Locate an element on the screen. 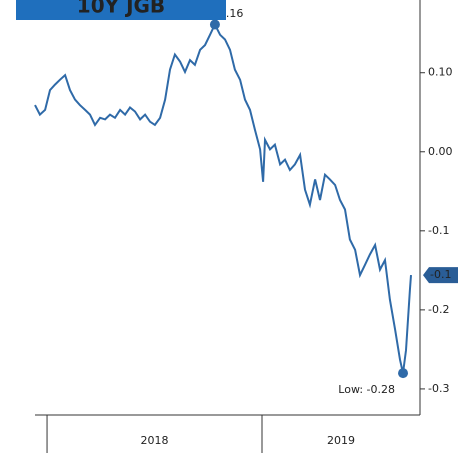  title-box is located at coordinates (121, 10).